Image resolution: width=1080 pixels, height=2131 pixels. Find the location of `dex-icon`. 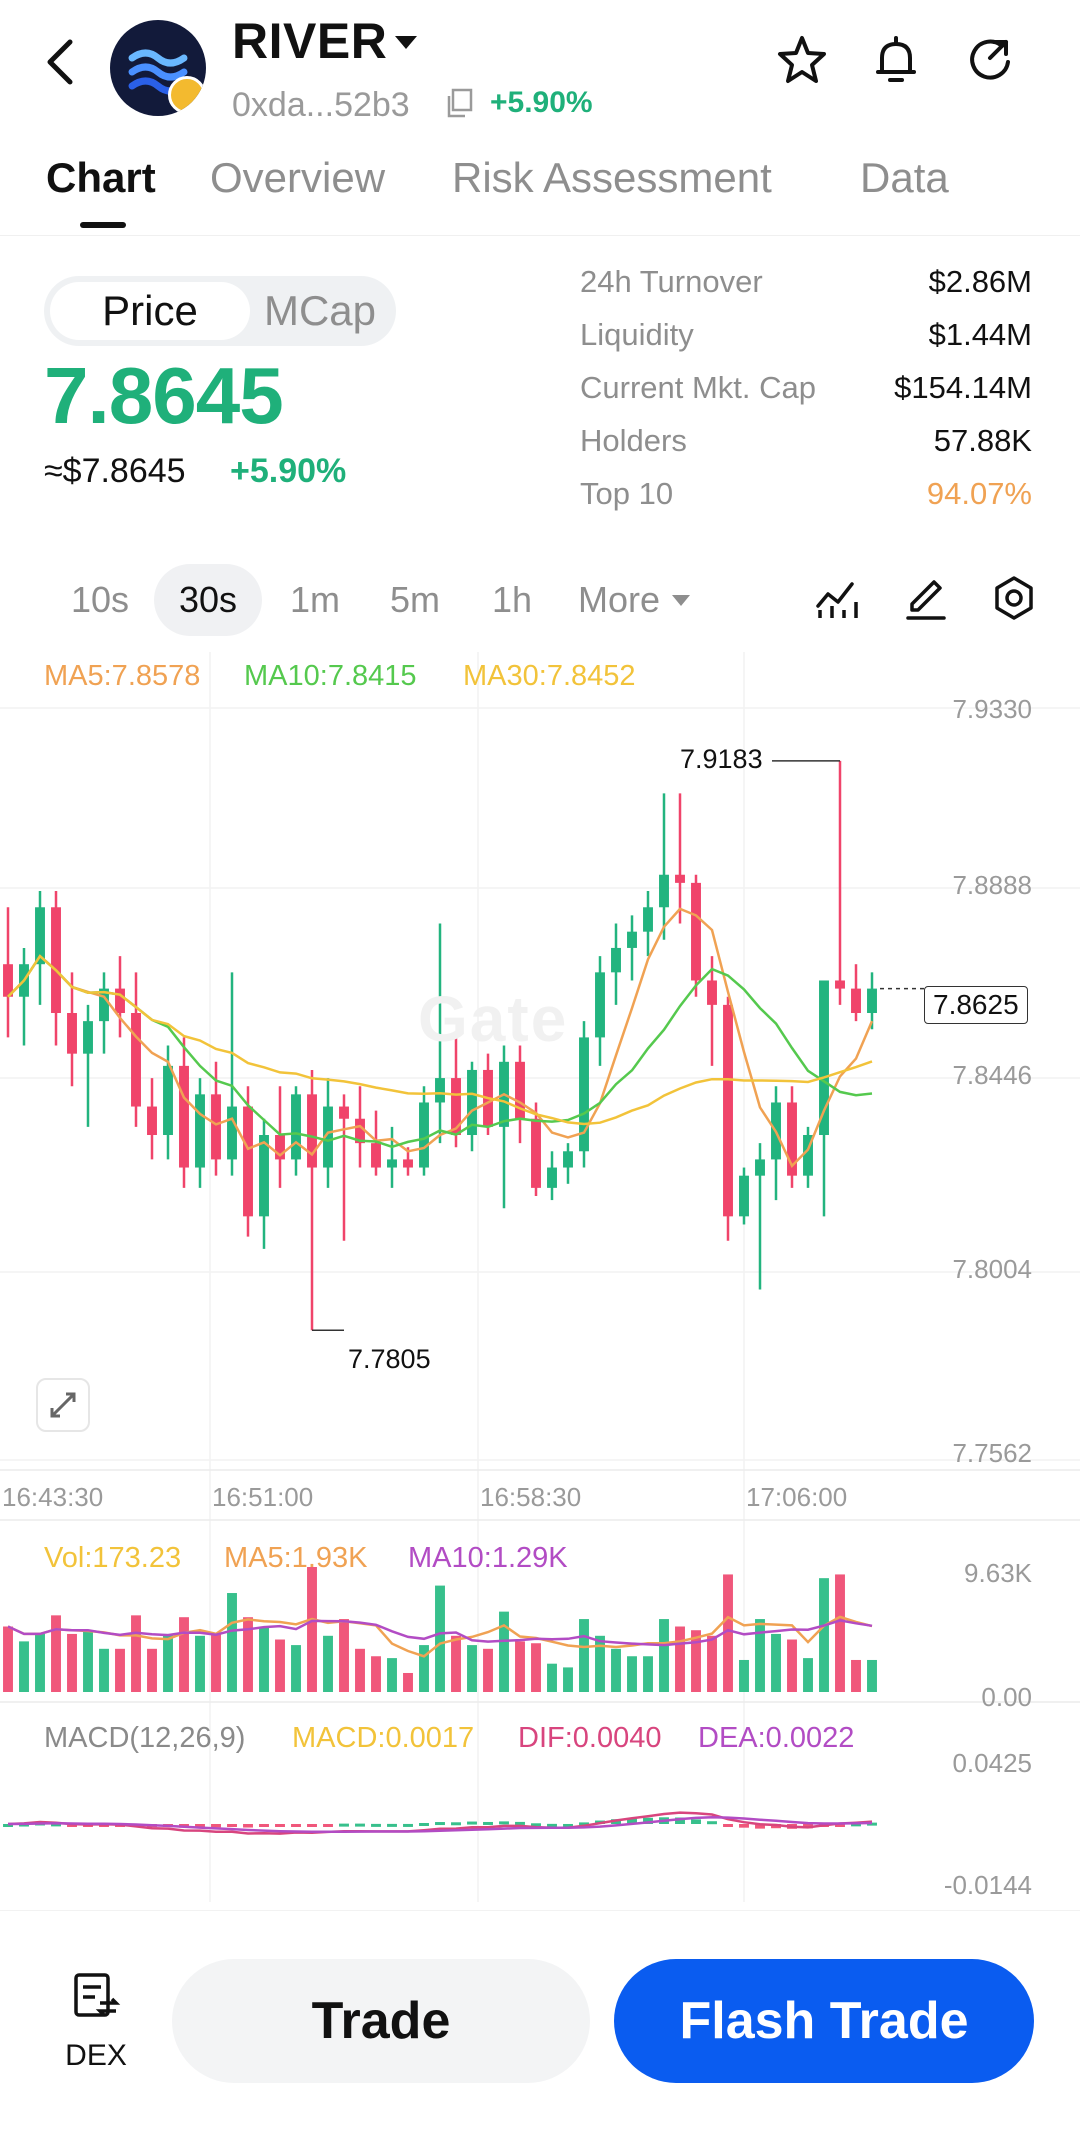

dex-icon is located at coordinates (97, 1995).